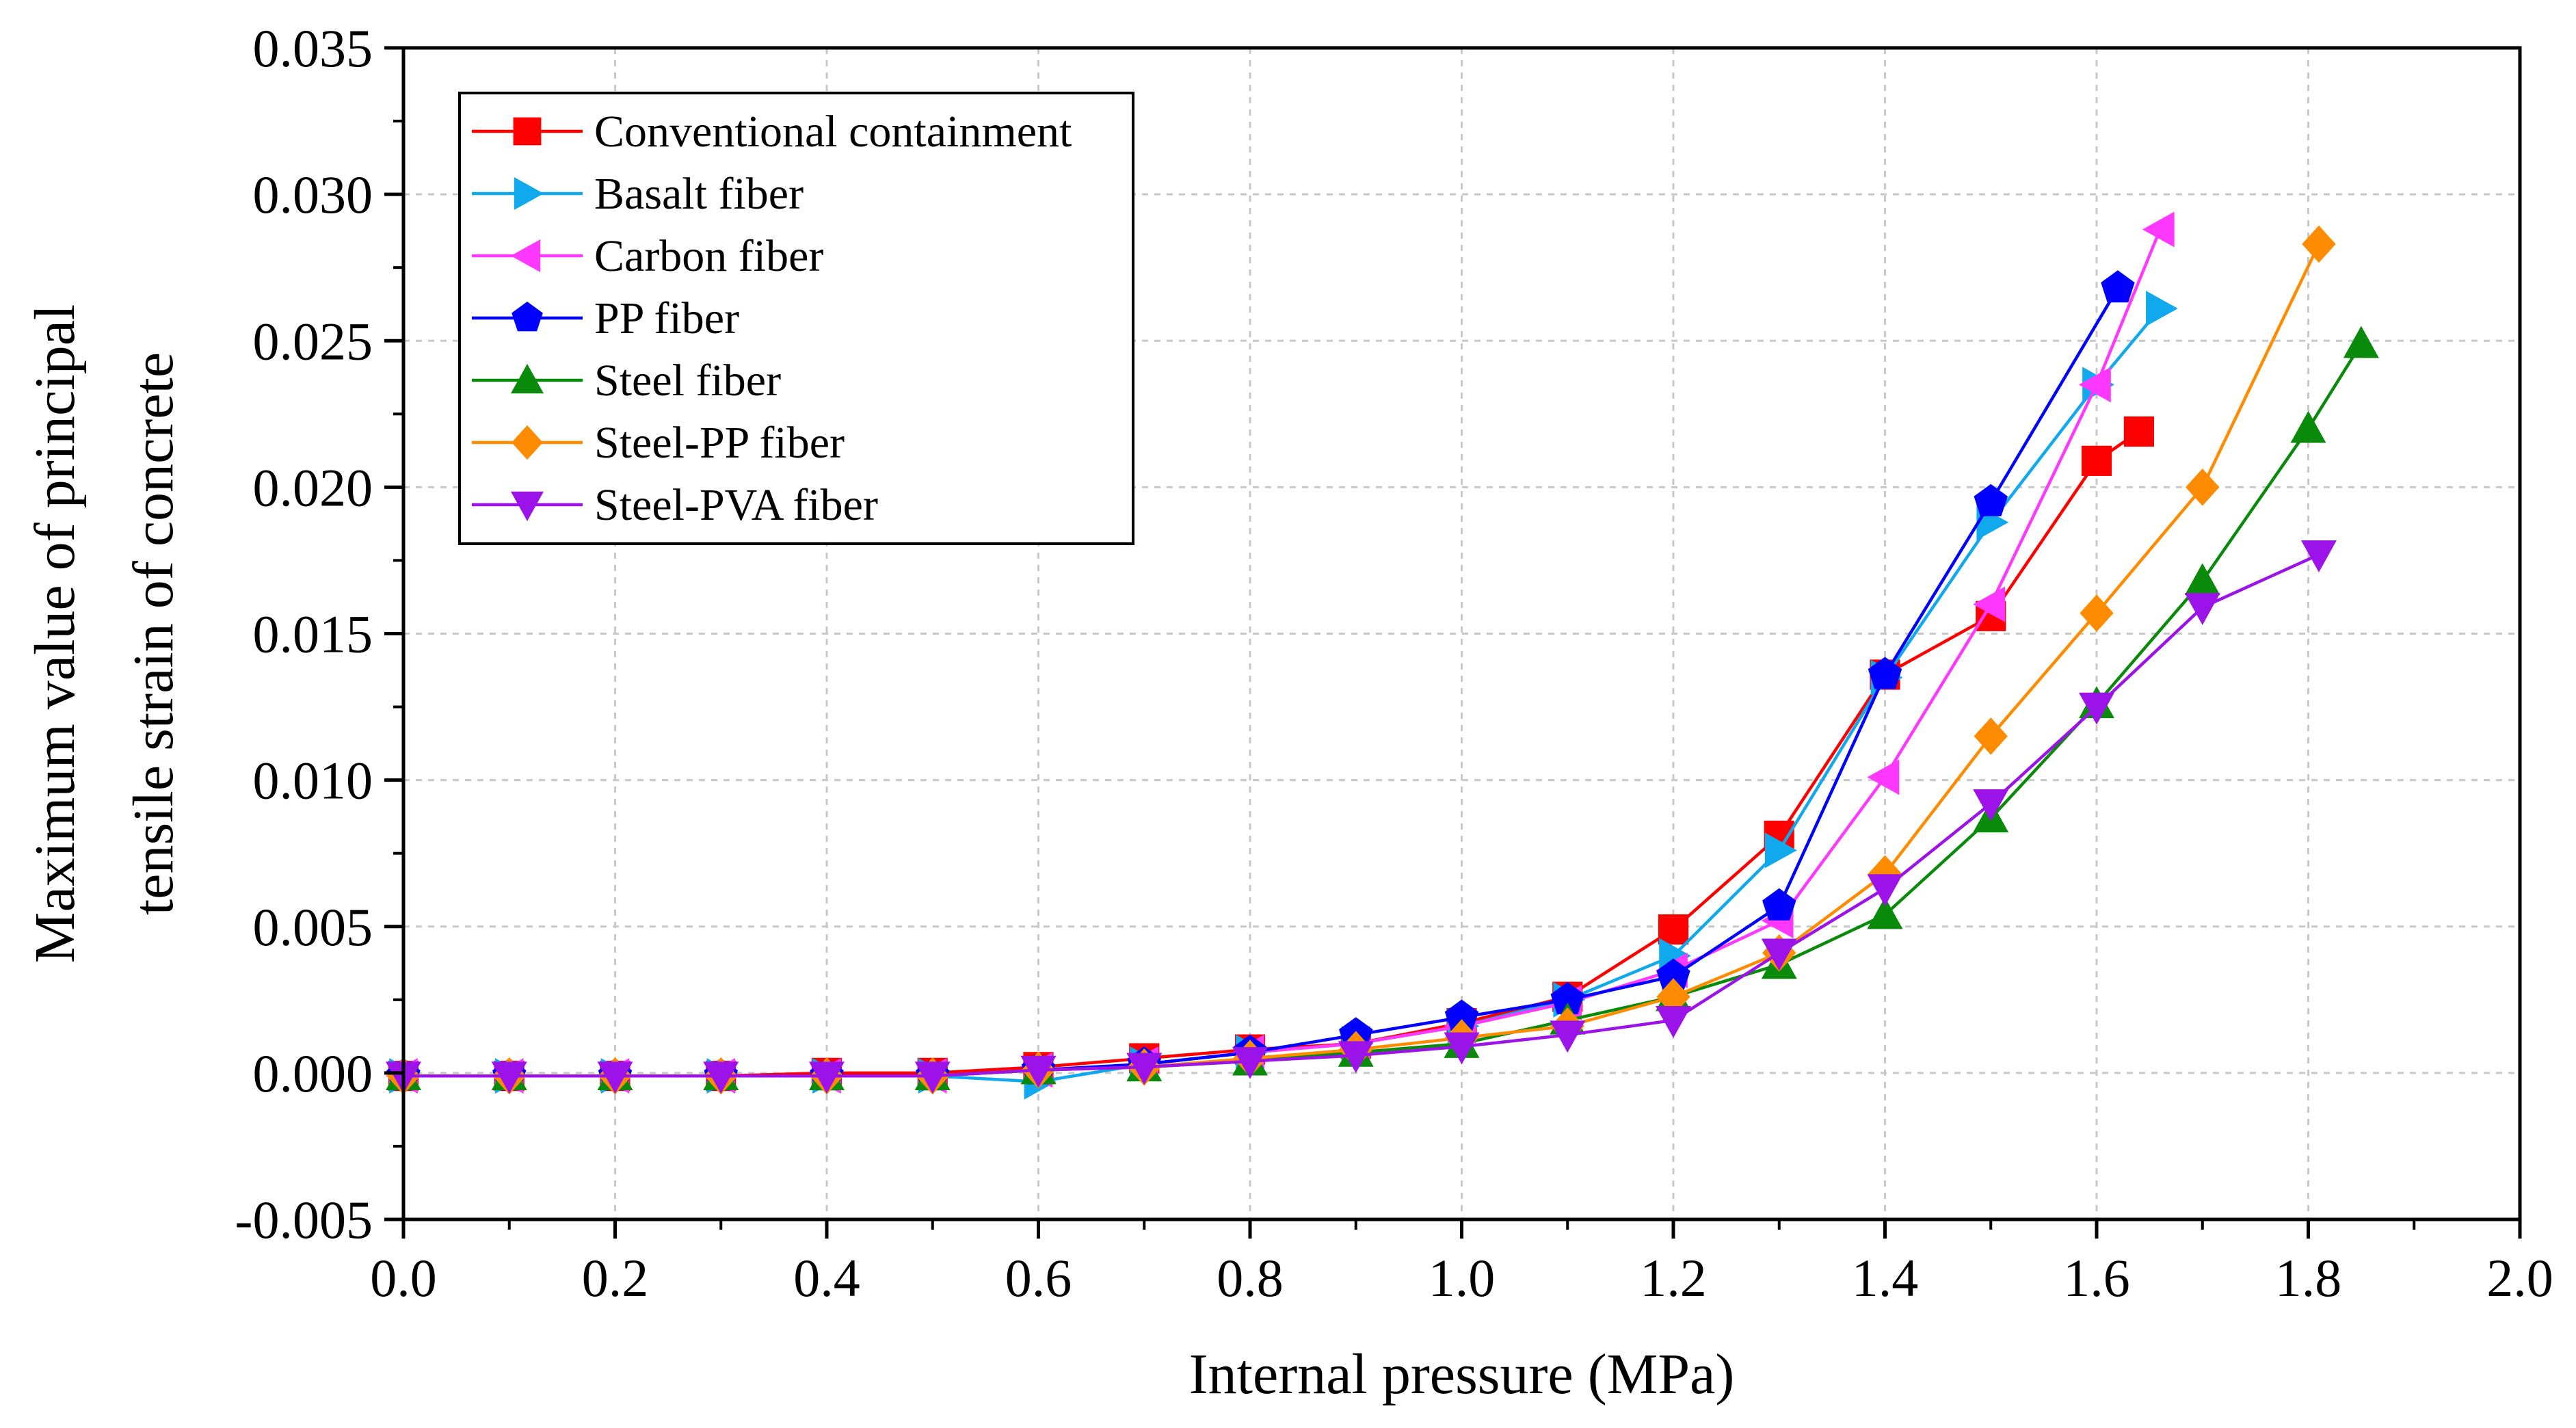 This screenshot has width=2576, height=1428. I want to click on x-axis-title: Internal pressure (MPa), so click(1462, 1374).